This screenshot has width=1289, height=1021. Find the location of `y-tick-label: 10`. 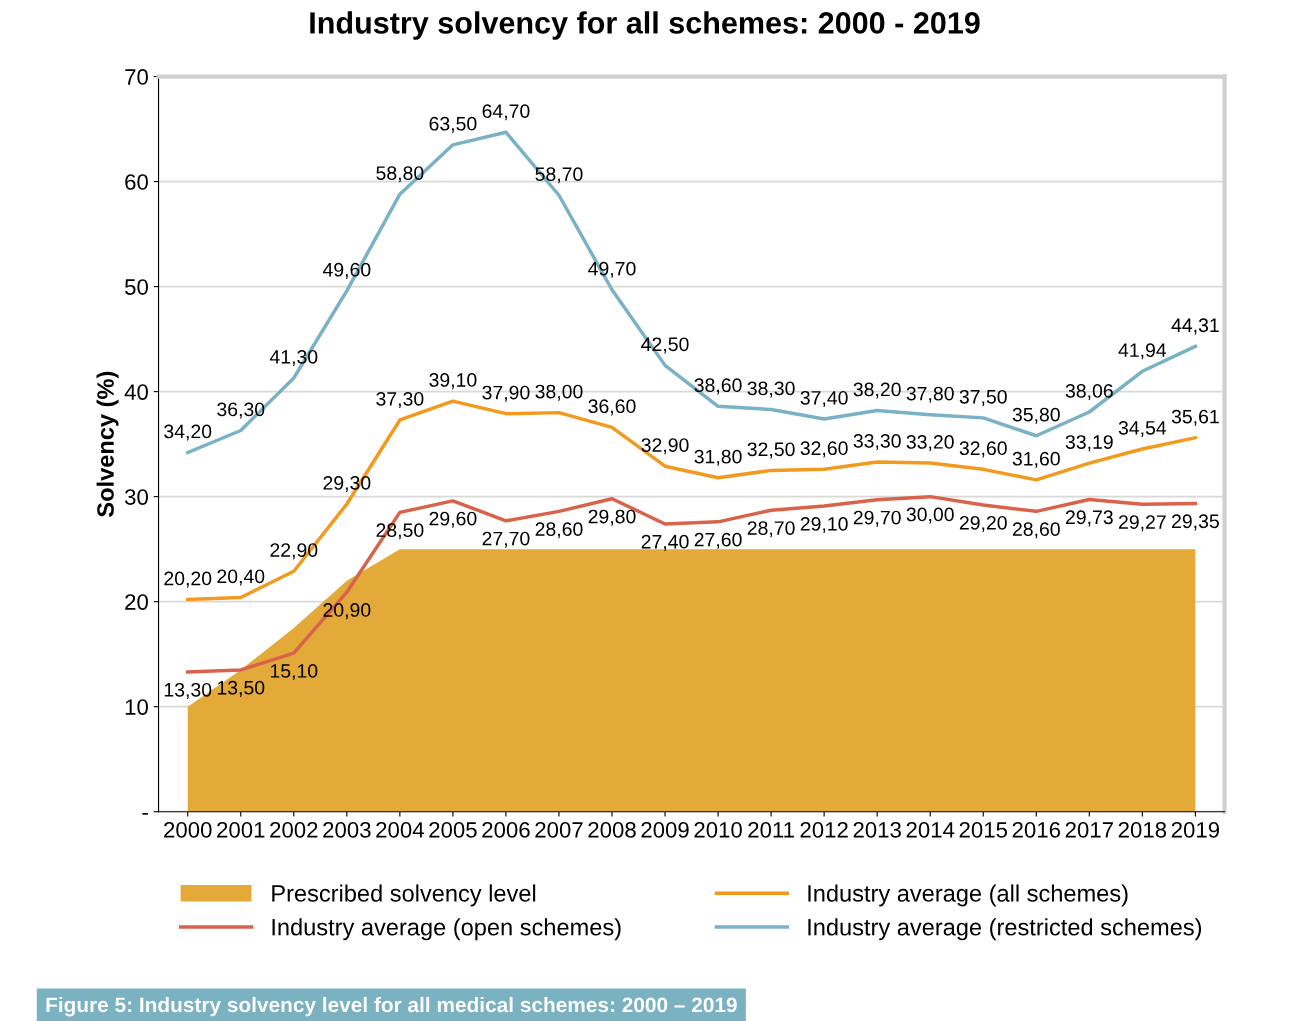

y-tick-label: 10 is located at coordinates (136, 707).